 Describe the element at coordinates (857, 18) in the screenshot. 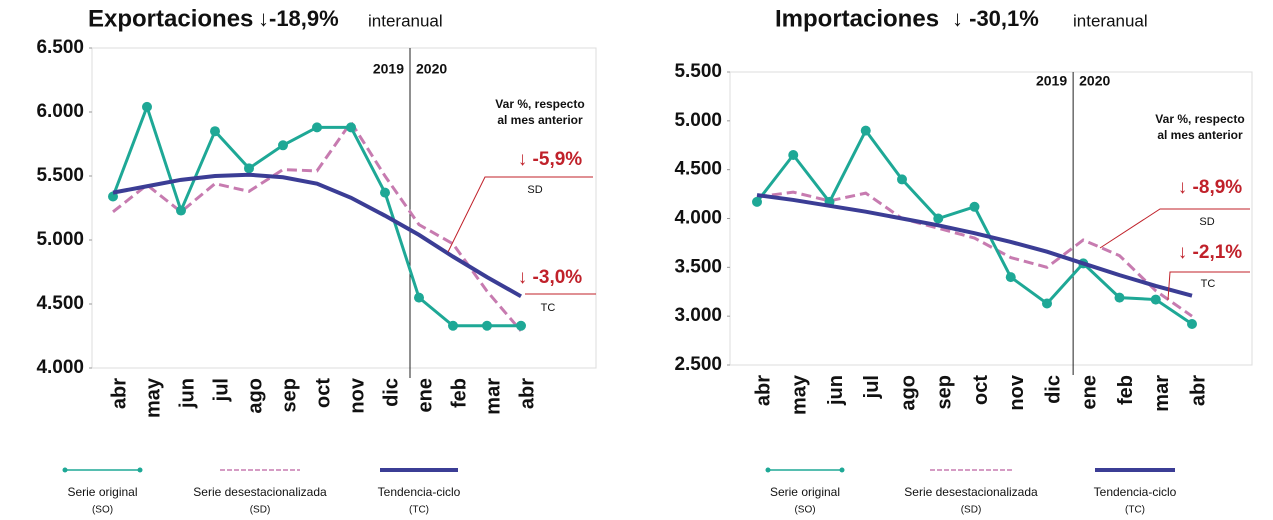

I see `chart-title: Importaciones` at that location.